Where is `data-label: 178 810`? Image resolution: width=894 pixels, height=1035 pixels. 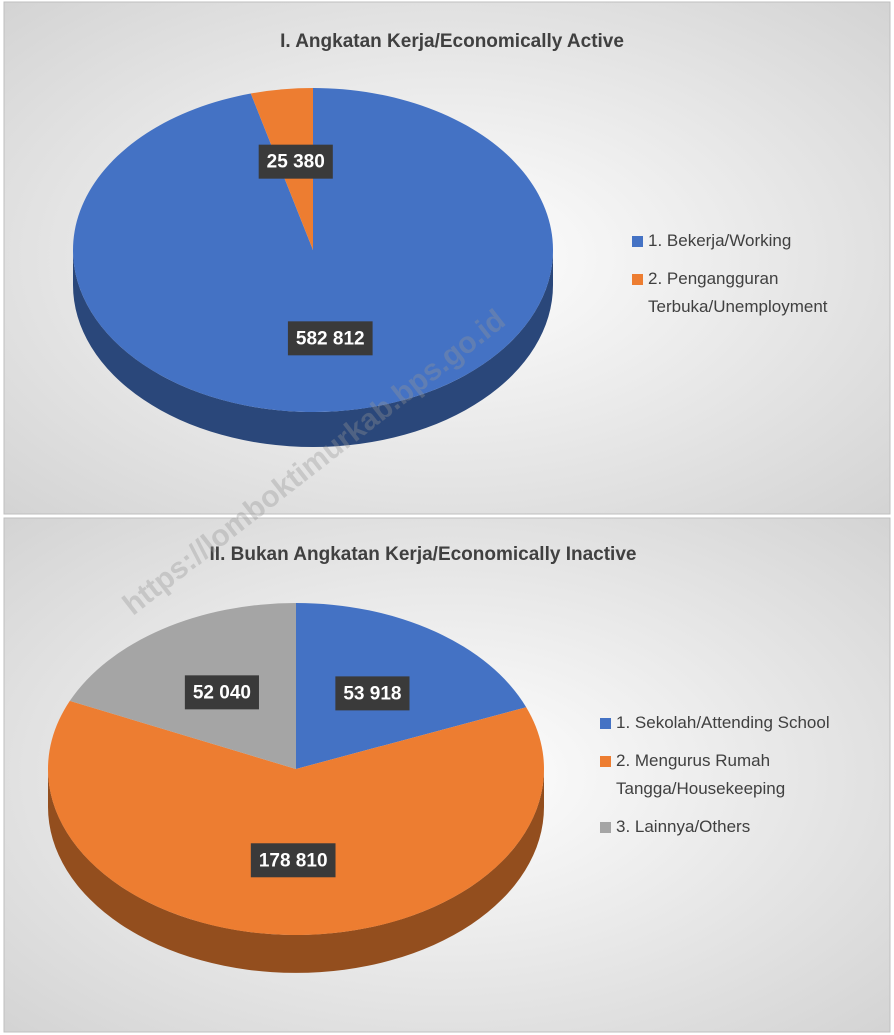
data-label: 178 810 is located at coordinates (293, 860).